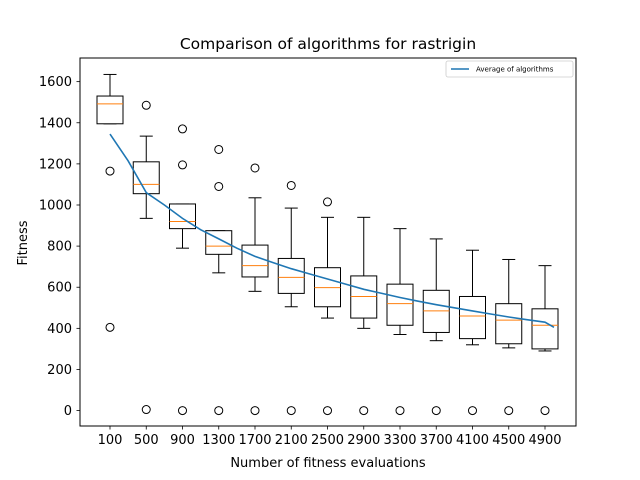 This screenshot has width=640, height=480. What do you see at coordinates (436, 440) in the screenshot?
I see `x-tick-label: 3700` at bounding box center [436, 440].